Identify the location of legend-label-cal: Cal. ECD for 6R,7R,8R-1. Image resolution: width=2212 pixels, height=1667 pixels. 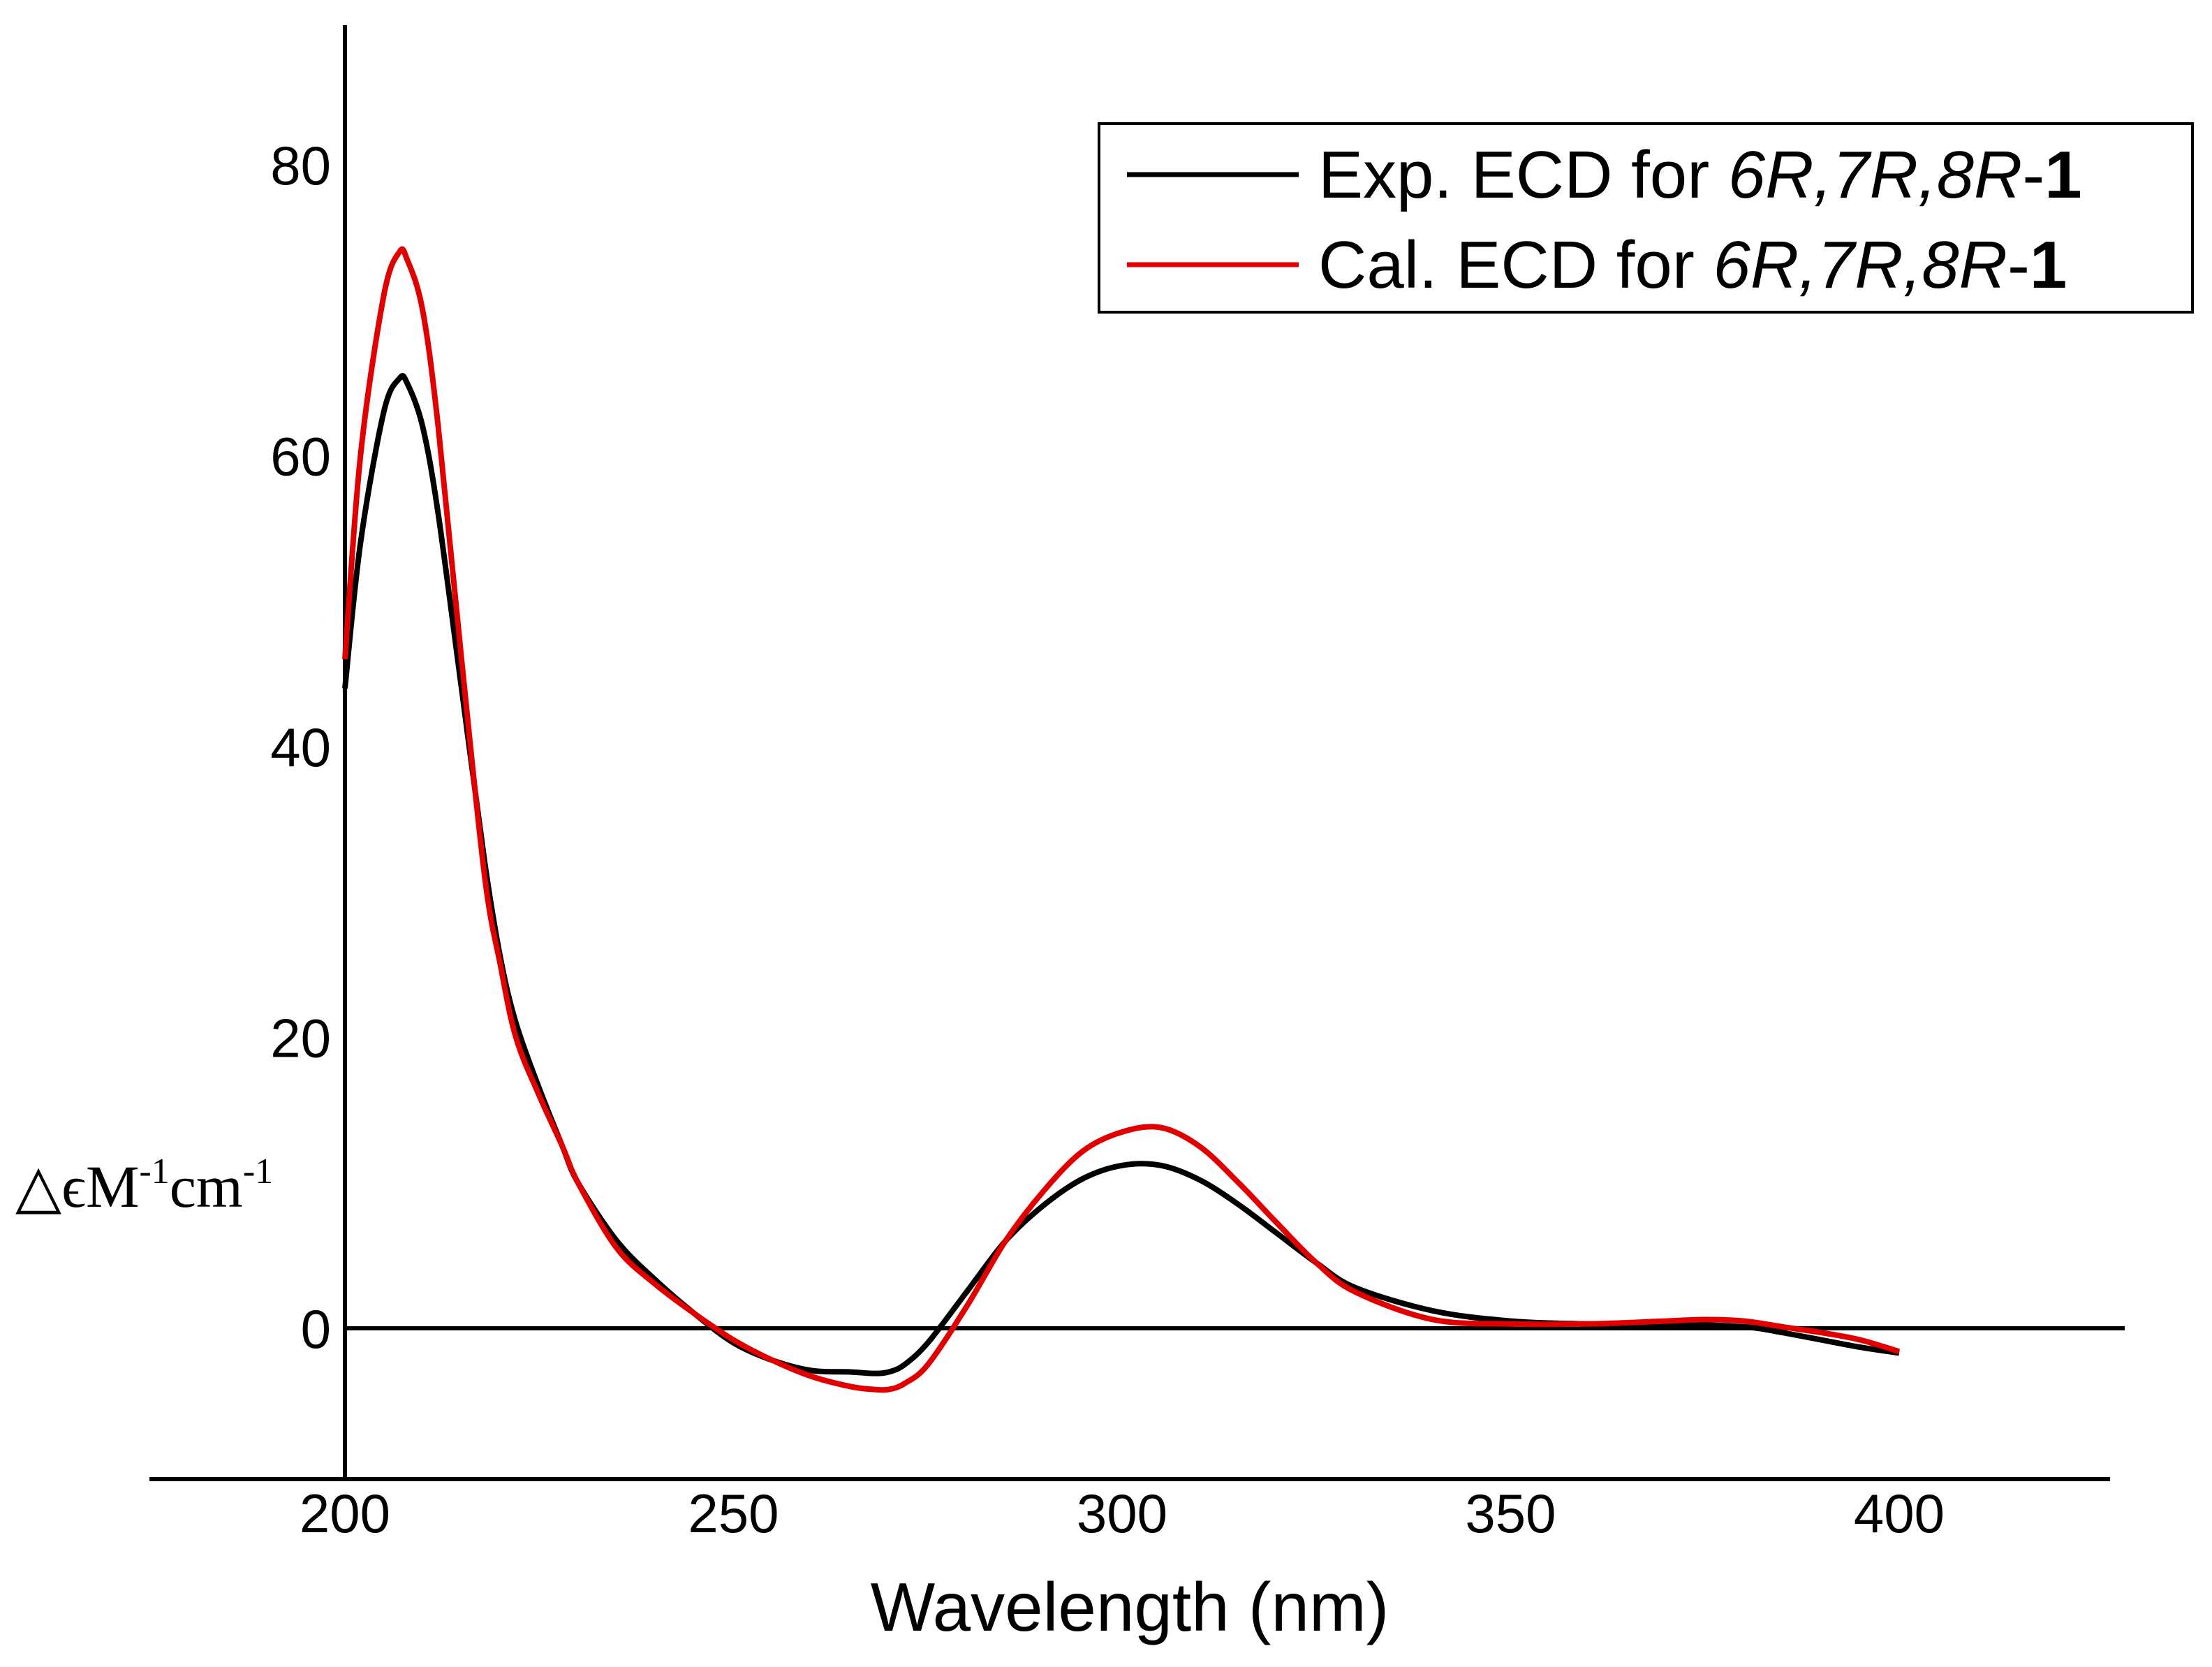
(1692, 265).